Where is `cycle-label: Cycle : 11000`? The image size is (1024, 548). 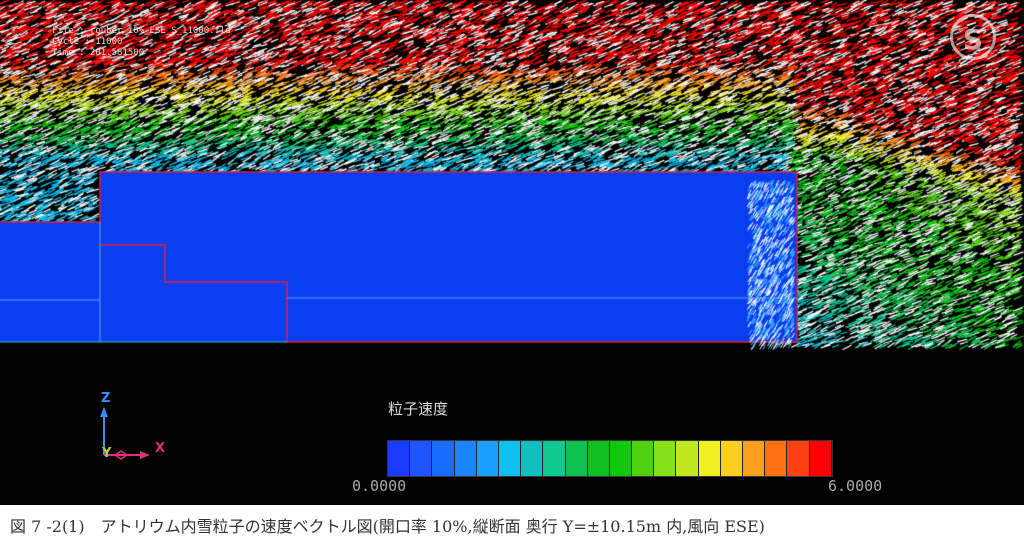 cycle-label: Cycle : 11000 is located at coordinates (87, 42).